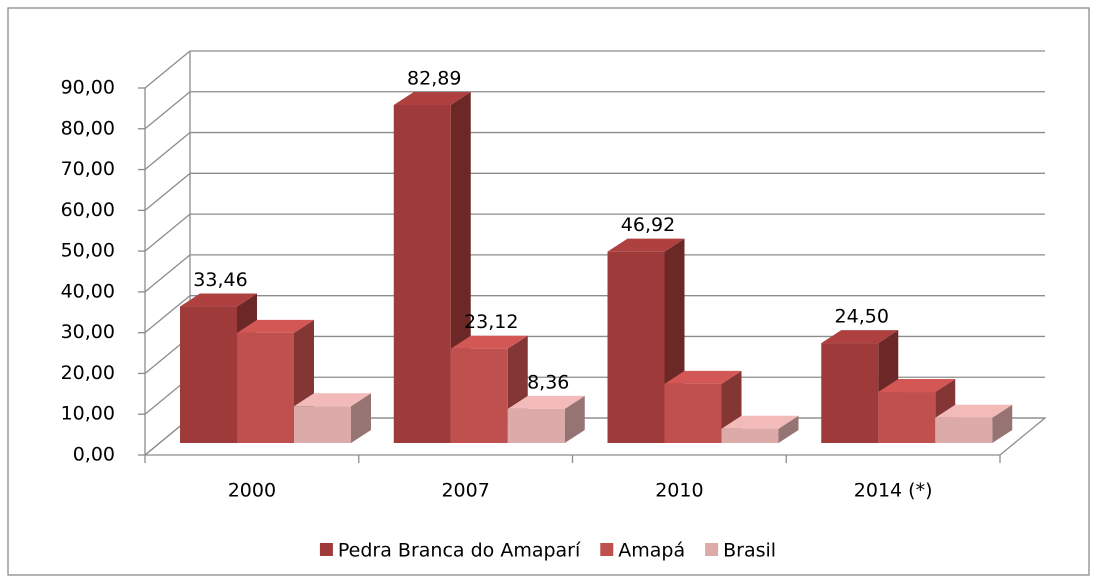 The height and width of the screenshot is (586, 1097). What do you see at coordinates (88, 169) in the screenshot?
I see `y-tick-label: 70,00` at bounding box center [88, 169].